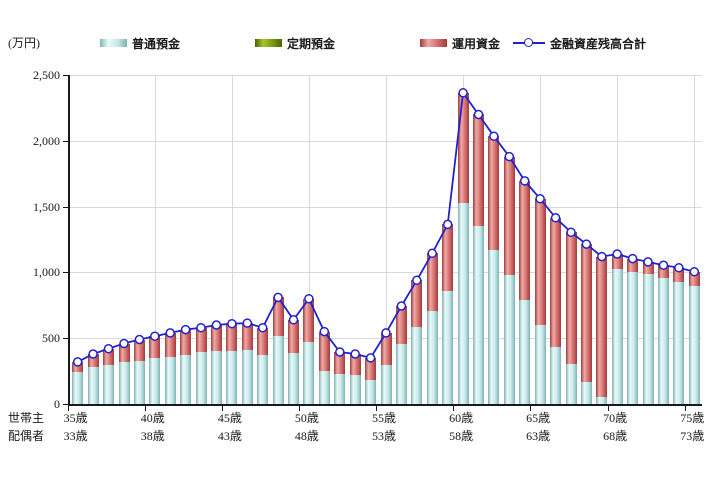 The width and height of the screenshot is (715, 477). I want to click on bar-segment-invest-age35, so click(78, 367).